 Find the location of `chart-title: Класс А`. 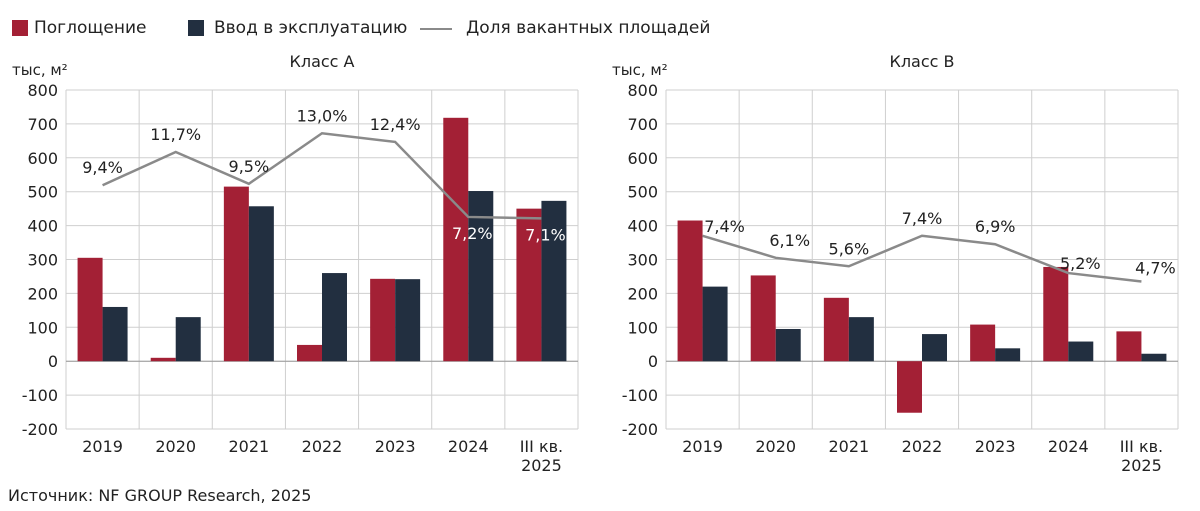

chart-title: Класс А is located at coordinates (321, 61).